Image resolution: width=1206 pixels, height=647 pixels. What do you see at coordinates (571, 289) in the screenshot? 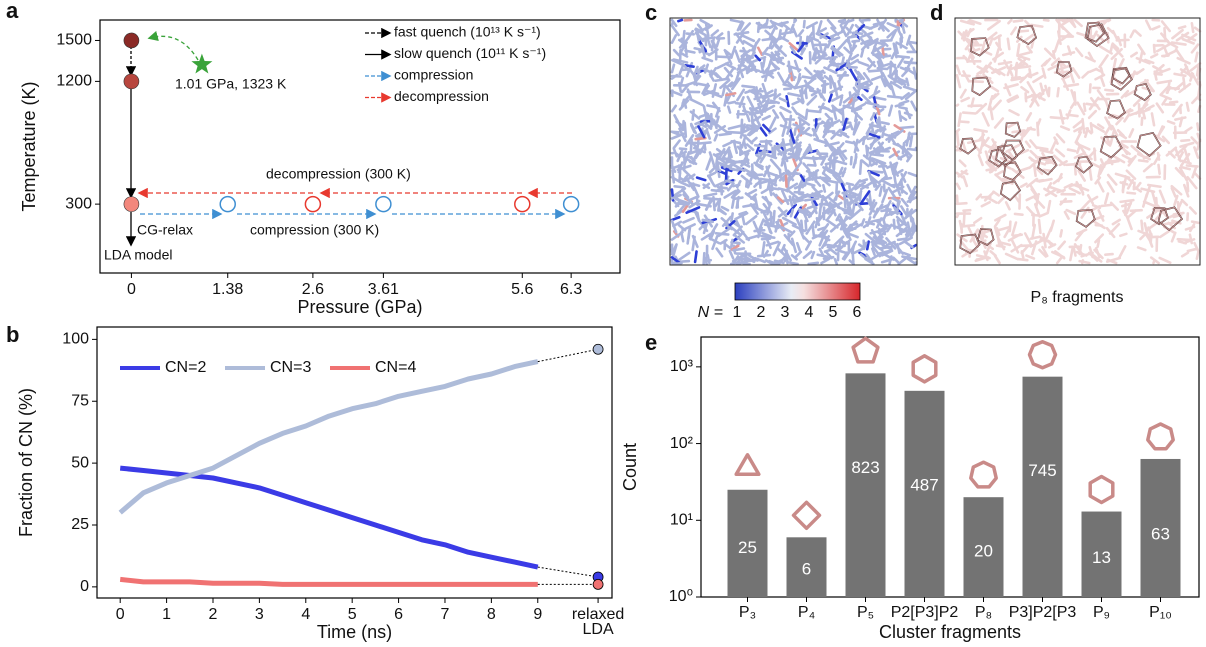
I see `x-tick-label: 6.3` at bounding box center [571, 289].